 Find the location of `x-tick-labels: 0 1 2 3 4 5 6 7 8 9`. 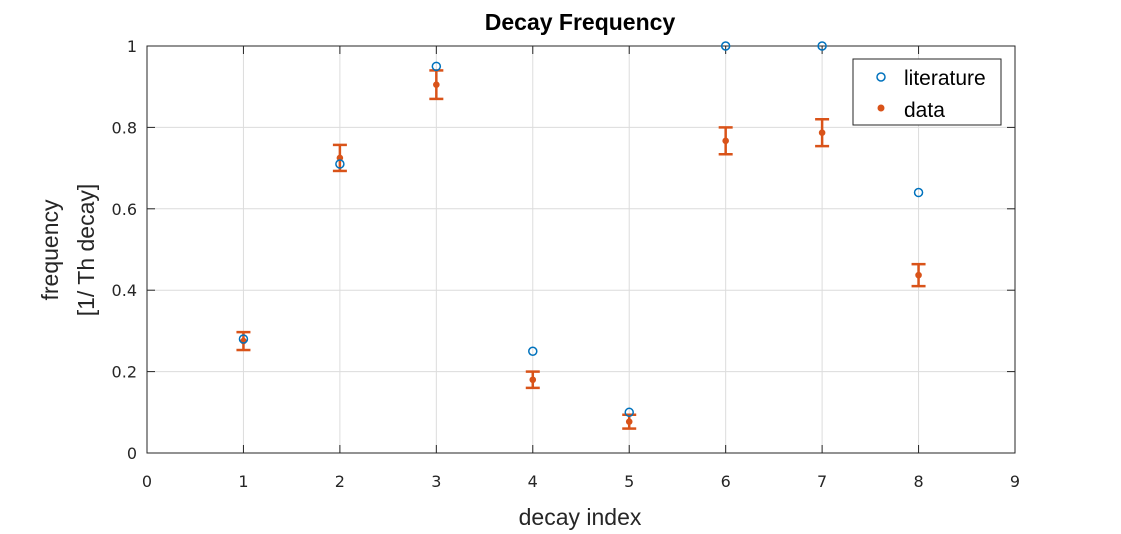

x-tick-labels: 0 1 2 3 4 5 6 7 8 9 is located at coordinates (581, 481).